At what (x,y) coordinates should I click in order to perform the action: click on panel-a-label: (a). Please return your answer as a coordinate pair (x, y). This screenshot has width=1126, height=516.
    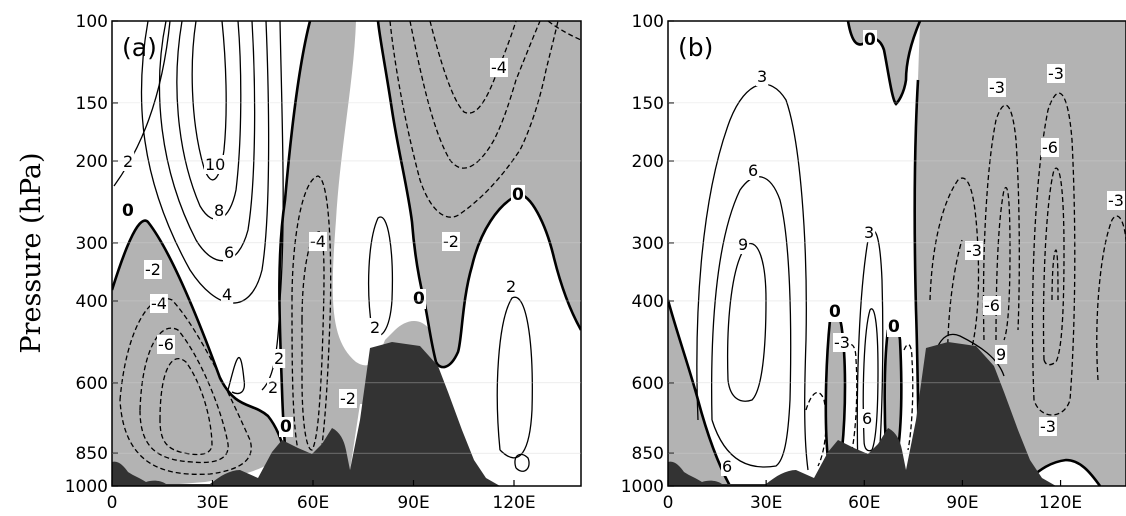
    Looking at the image, I should click on (139, 47).